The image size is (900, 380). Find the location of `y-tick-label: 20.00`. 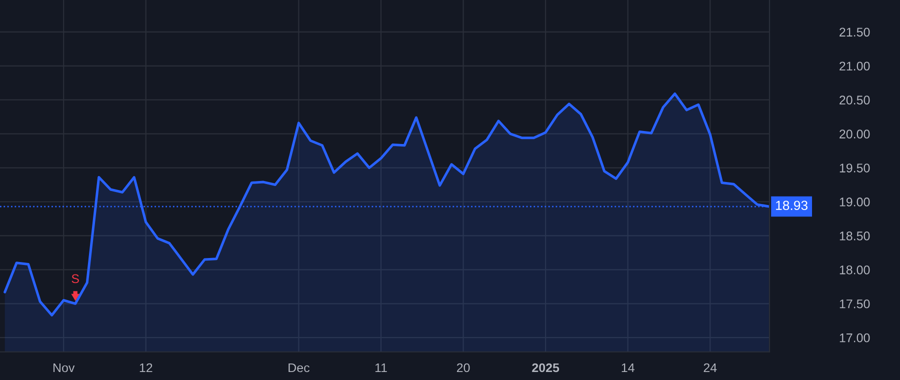

y-tick-label: 20.00 is located at coordinates (855, 134).